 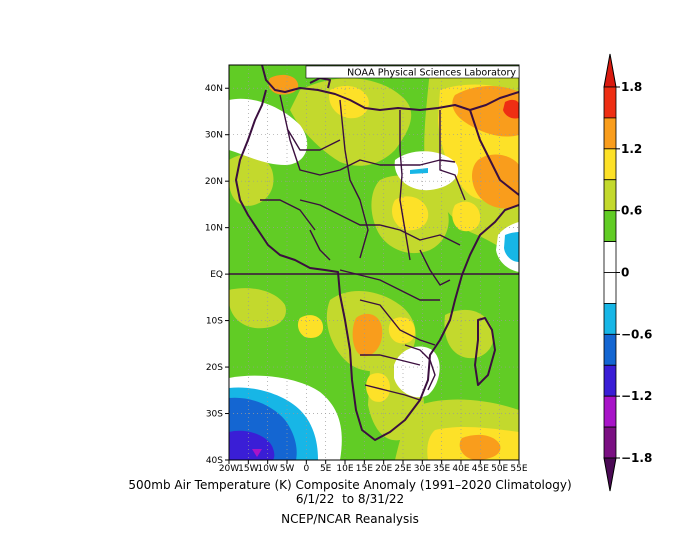 What do you see at coordinates (610, 474) in the screenshot?
I see `colorbar-bottom-arrow` at bounding box center [610, 474].